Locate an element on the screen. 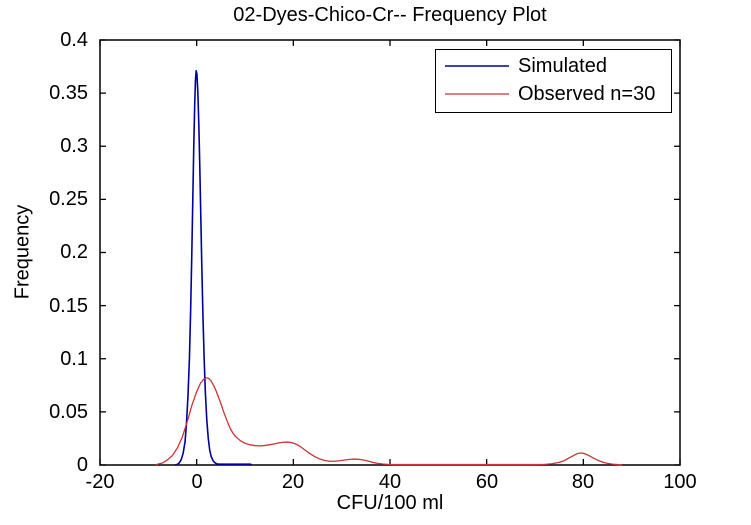  chart-title: 02-Dyes-Chico-Cr-- Frequency Plot is located at coordinates (390, 15).